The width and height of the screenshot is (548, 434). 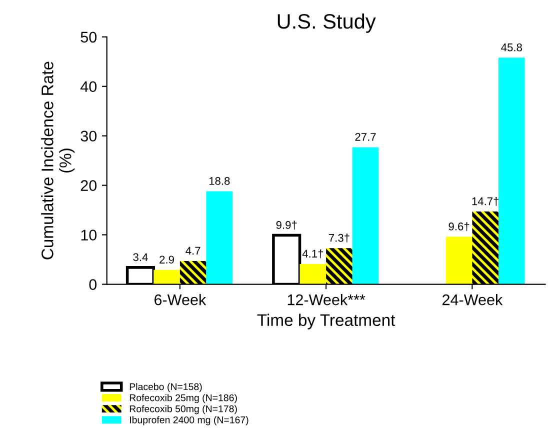 I want to click on x-tick-label: 12-Week***, so click(x=327, y=300).